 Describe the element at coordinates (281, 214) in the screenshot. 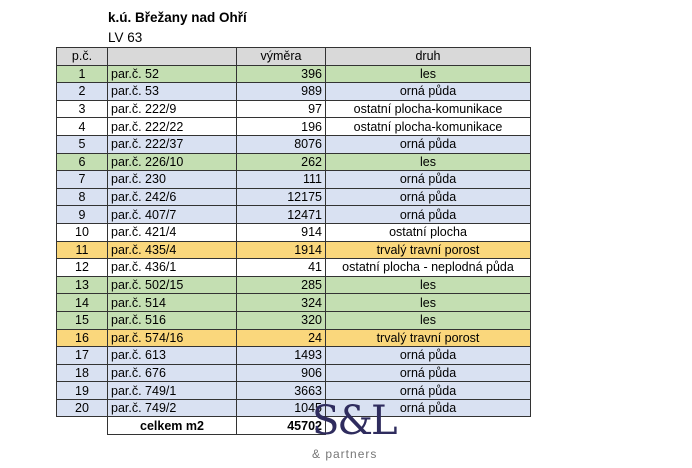

I see `cell: 12471` at that location.